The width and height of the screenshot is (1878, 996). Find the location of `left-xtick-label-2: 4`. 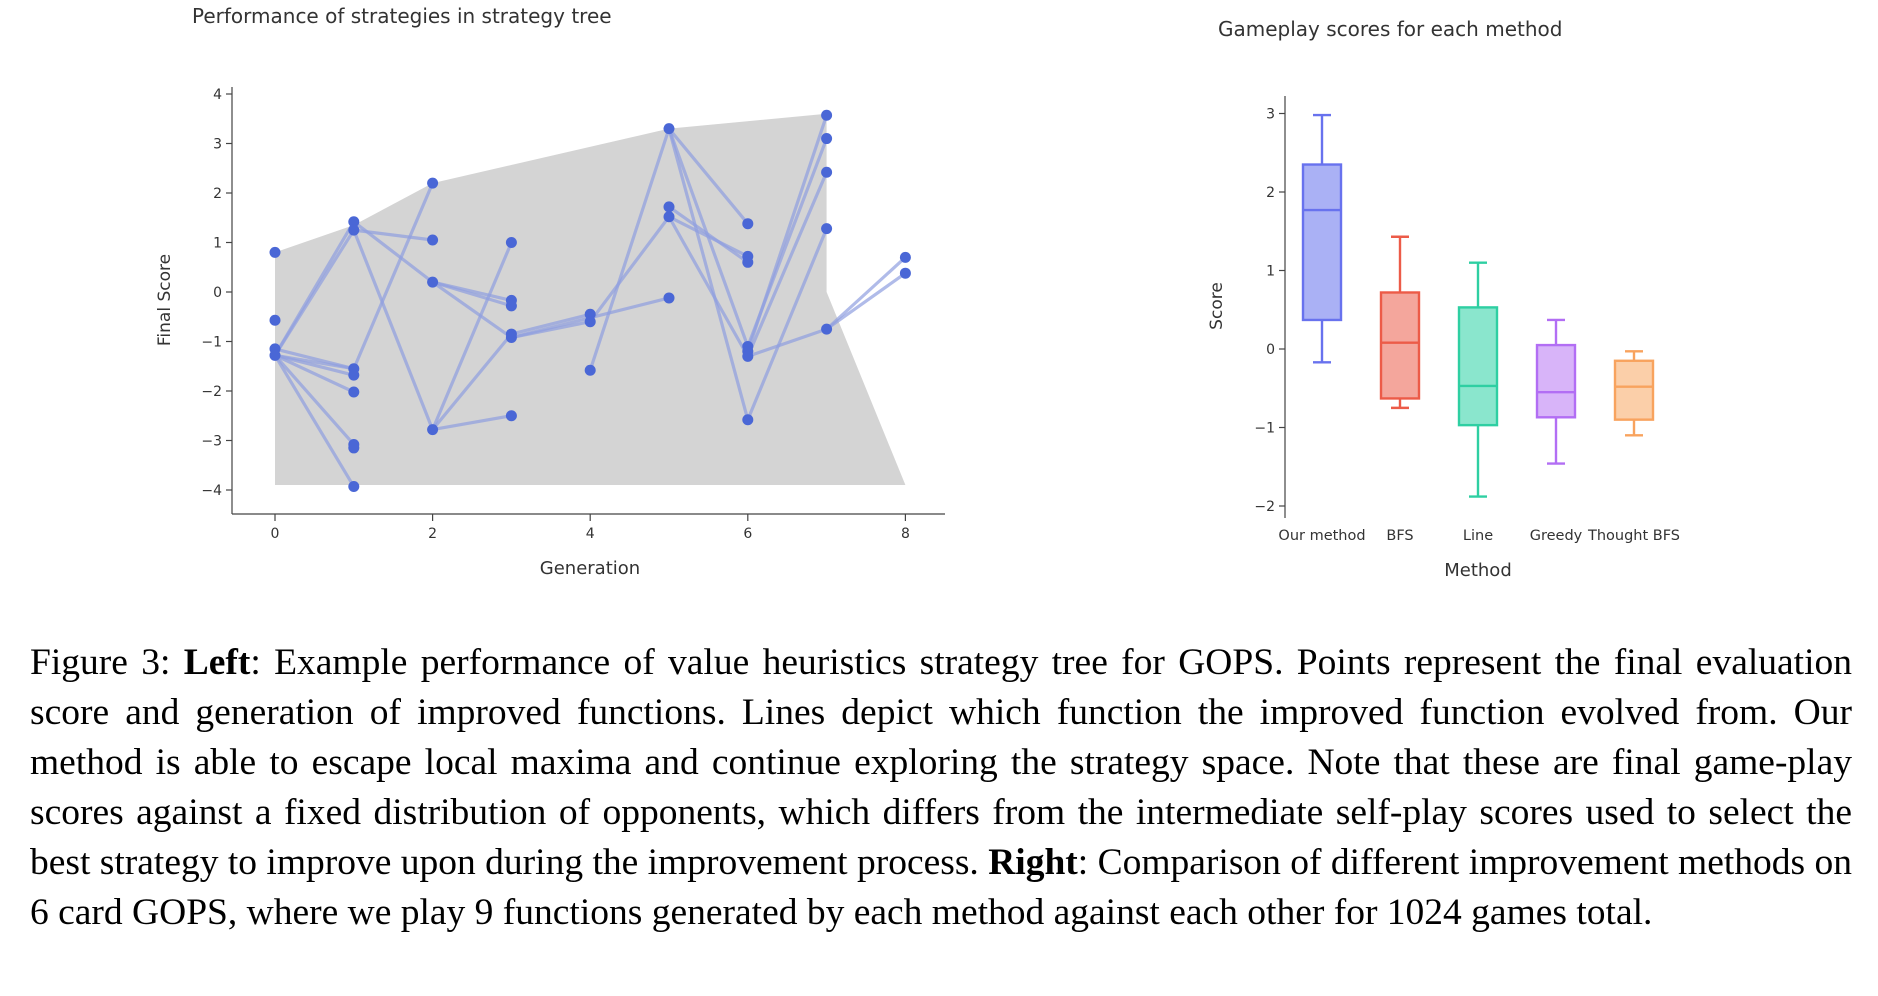

left-xtick-label-2: 4 is located at coordinates (590, 534).